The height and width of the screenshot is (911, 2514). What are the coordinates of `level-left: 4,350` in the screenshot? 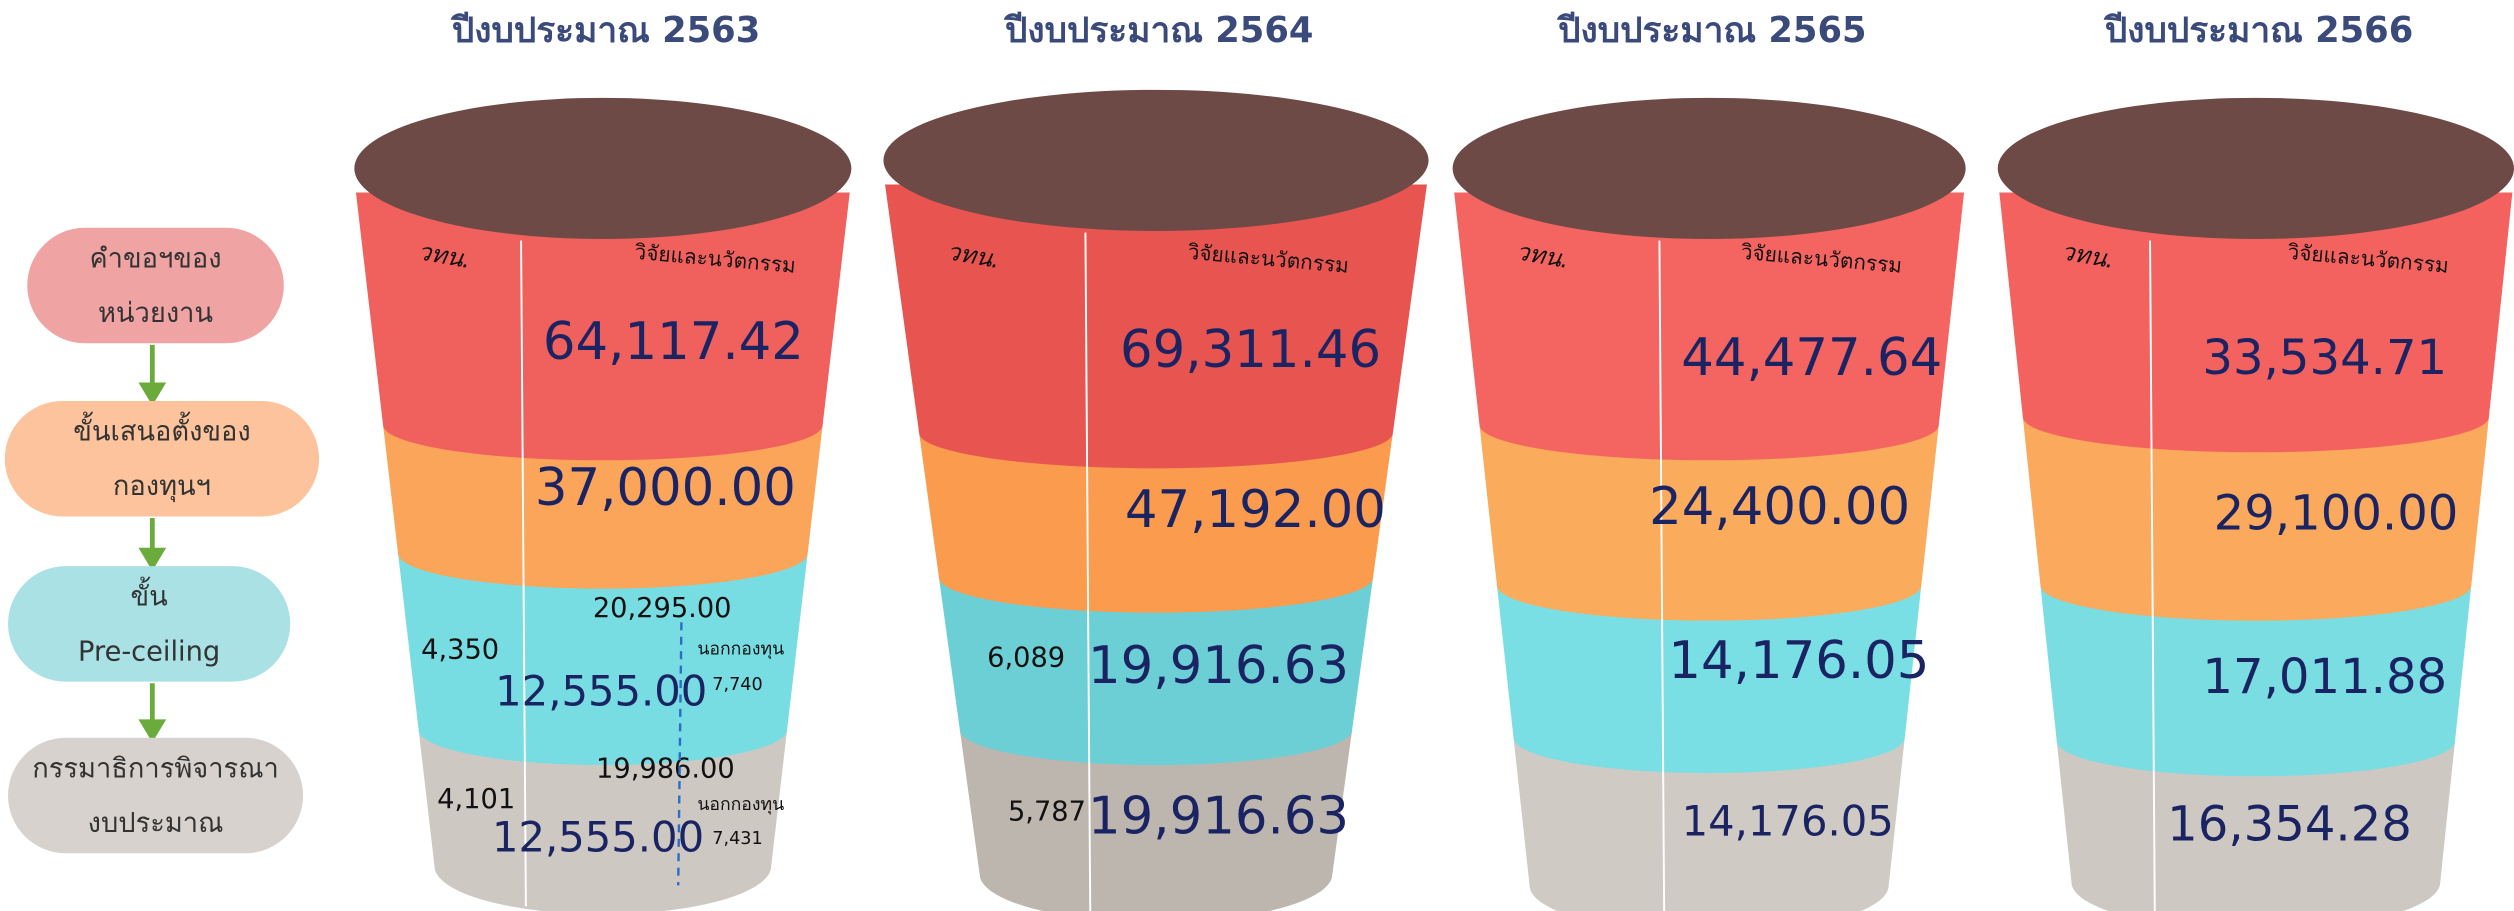 It's located at (460, 650).